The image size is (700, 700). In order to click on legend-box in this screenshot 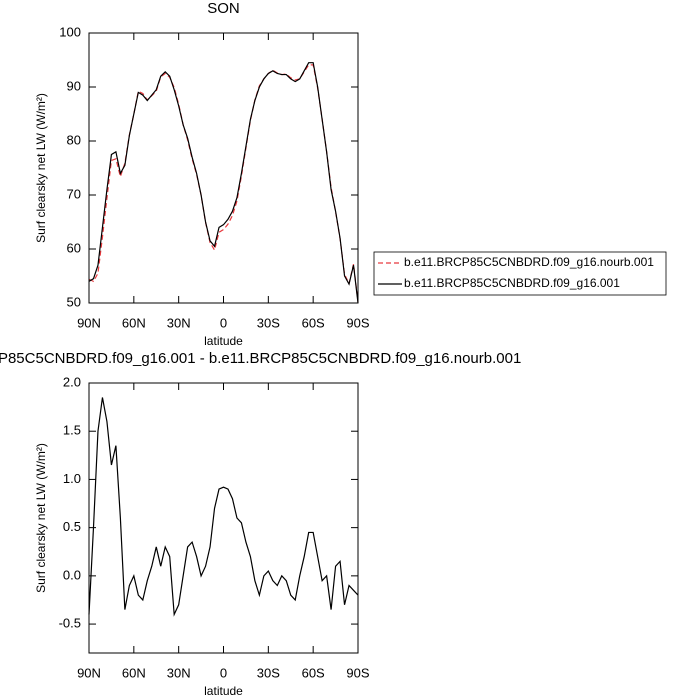, I will do `click(520, 273)`.